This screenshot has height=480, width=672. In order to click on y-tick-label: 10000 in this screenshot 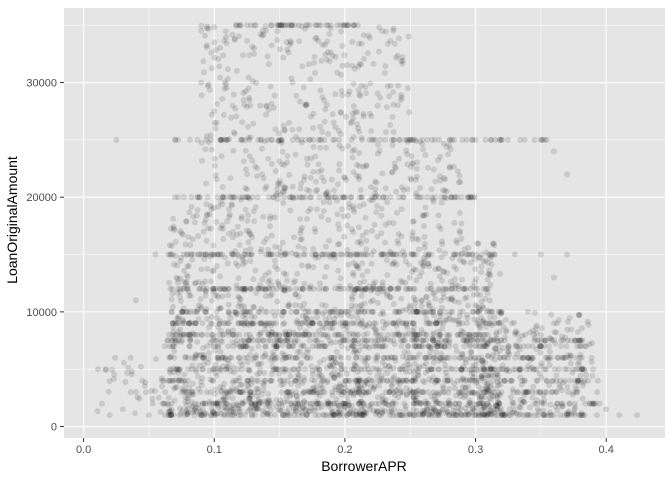, I will do `click(41, 313)`.